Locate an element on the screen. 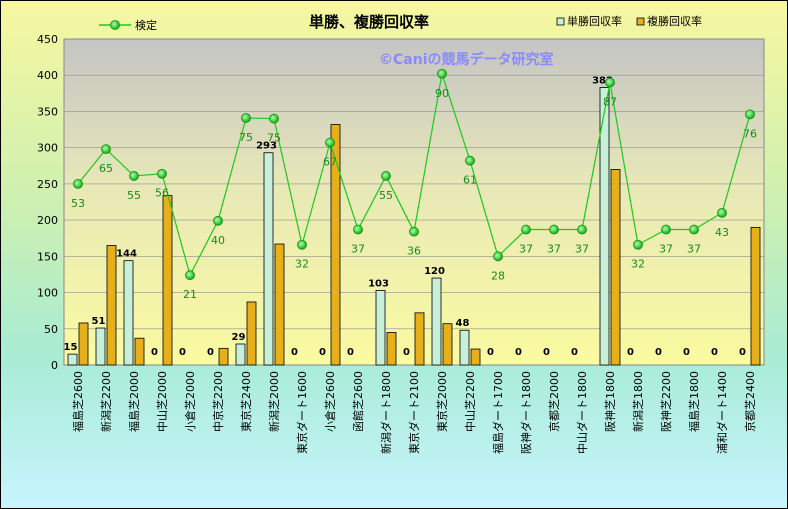  legend-fukusho-label: 複勝回収率 is located at coordinates (674, 21).